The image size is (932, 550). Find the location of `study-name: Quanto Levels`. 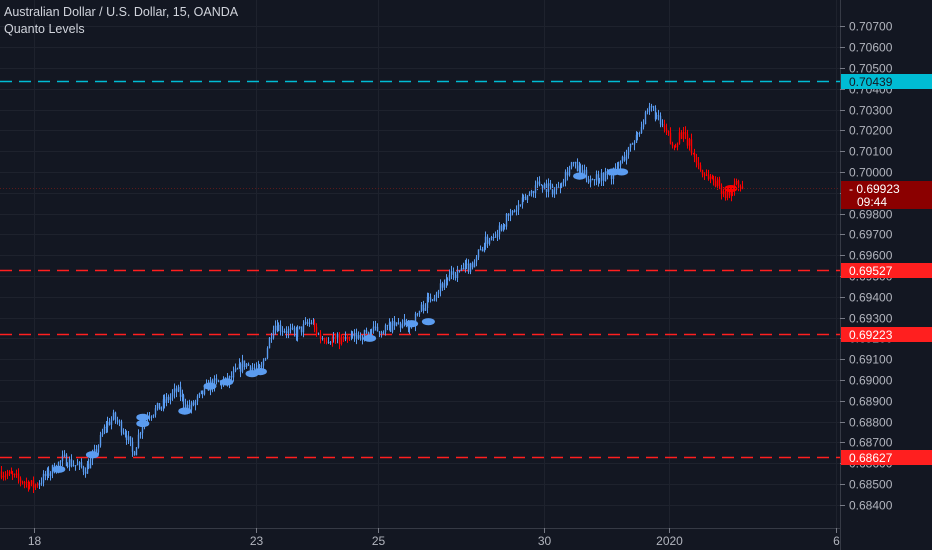

study-name: Quanto Levels is located at coordinates (44, 29).